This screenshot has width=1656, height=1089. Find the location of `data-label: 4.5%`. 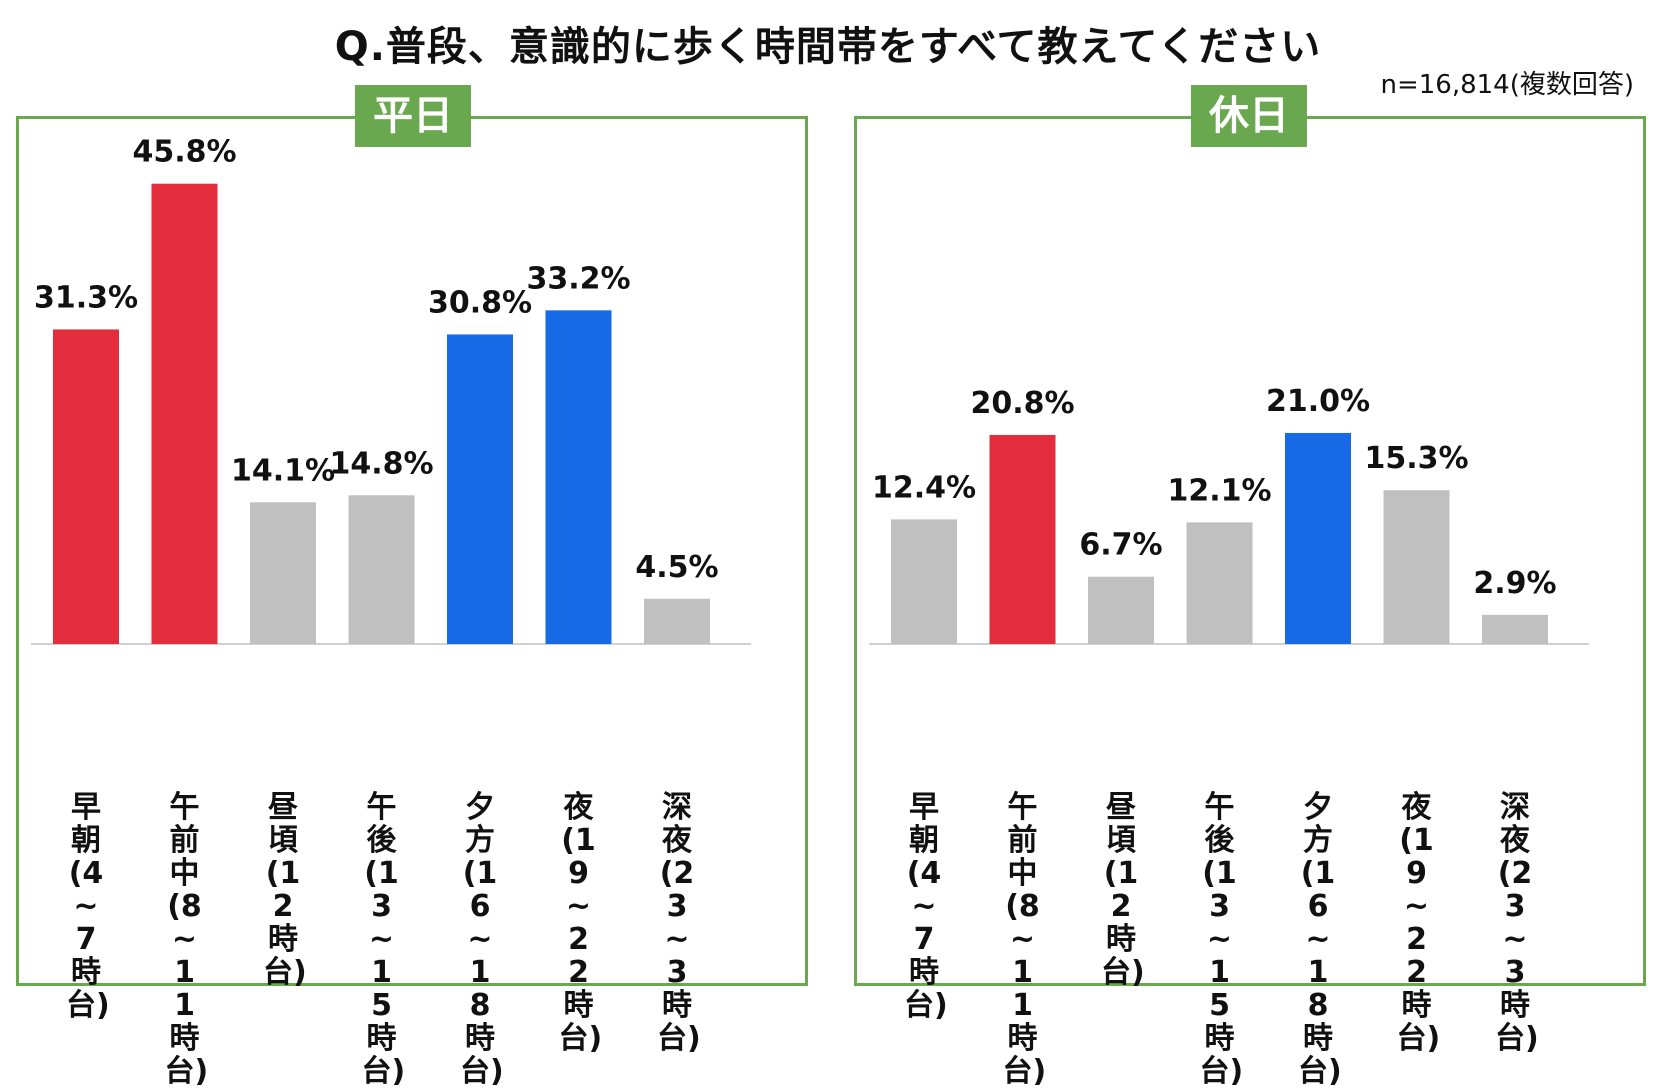

data-label: 4.5% is located at coordinates (676, 567).